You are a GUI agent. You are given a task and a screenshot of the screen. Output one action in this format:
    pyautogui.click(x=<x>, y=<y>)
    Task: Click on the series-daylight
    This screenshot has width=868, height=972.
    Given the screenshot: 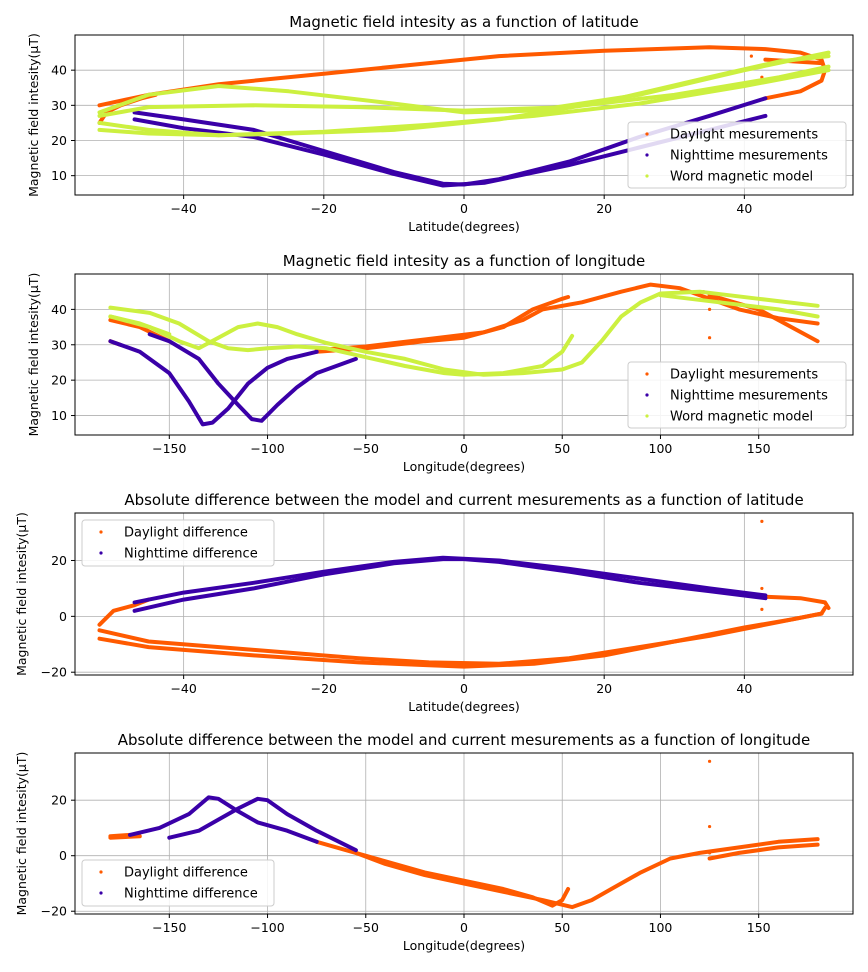 What is the action you would take?
    pyautogui.click(x=464, y=834)
    